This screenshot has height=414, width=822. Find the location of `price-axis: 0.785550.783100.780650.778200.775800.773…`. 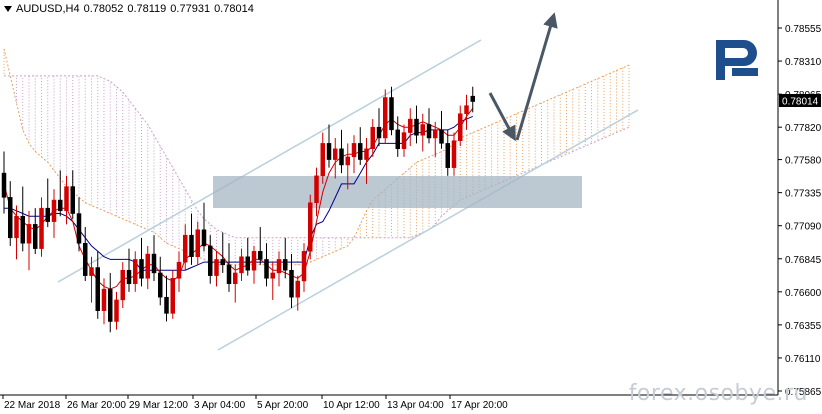

price-axis: 0.785550.783100.780650.778200.775800.773… is located at coordinates (800, 211).